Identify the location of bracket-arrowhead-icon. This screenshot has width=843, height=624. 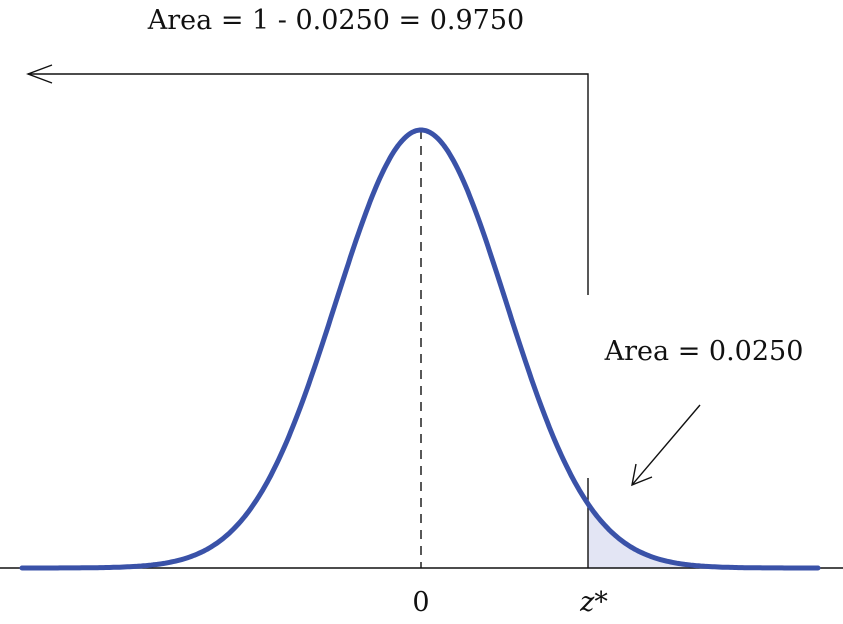
(39, 74).